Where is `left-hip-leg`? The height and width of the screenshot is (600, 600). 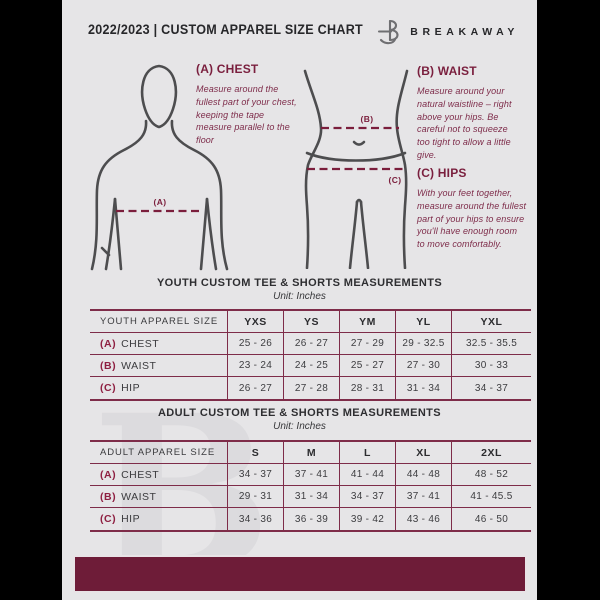
left-hip-leg is located at coordinates (313, 169).